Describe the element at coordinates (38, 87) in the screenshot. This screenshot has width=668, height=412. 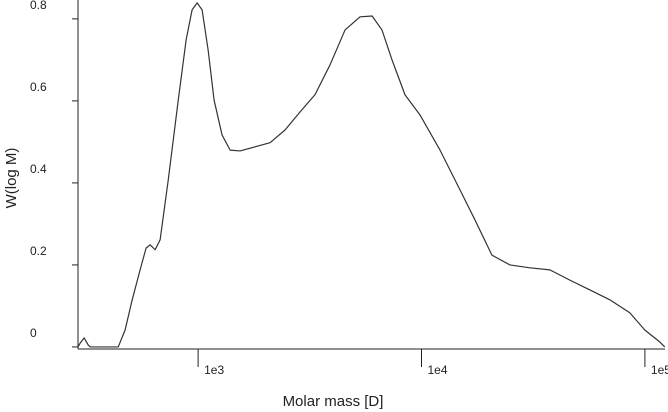
I see `y-tick-label: 0.6` at that location.